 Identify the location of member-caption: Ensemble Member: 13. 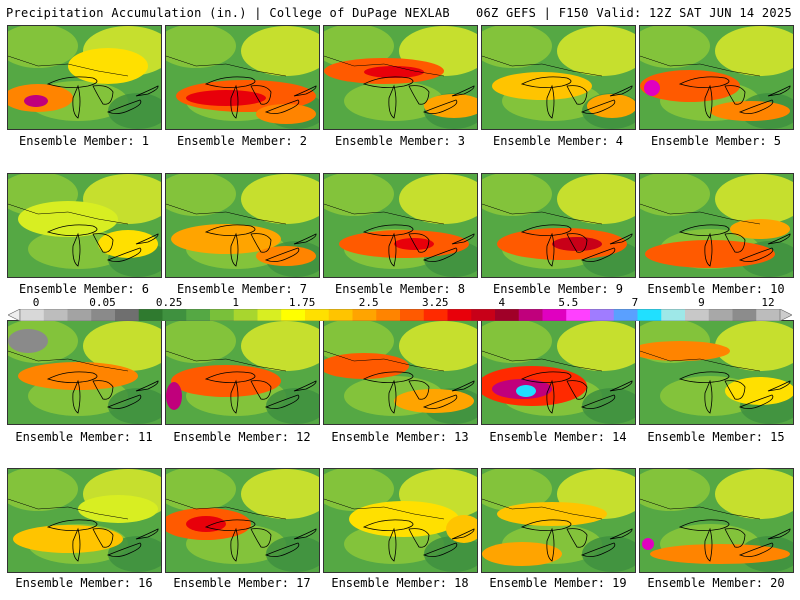
(400, 437).